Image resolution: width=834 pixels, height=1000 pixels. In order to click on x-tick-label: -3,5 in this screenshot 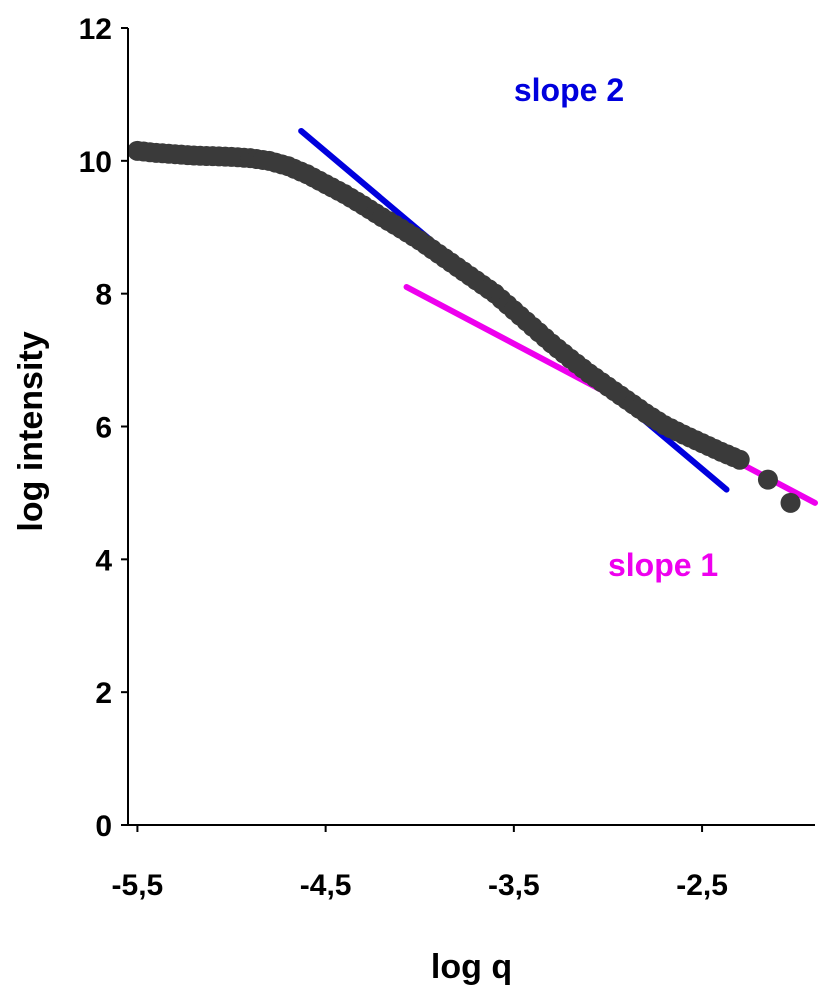, I will do `click(514, 885)`.